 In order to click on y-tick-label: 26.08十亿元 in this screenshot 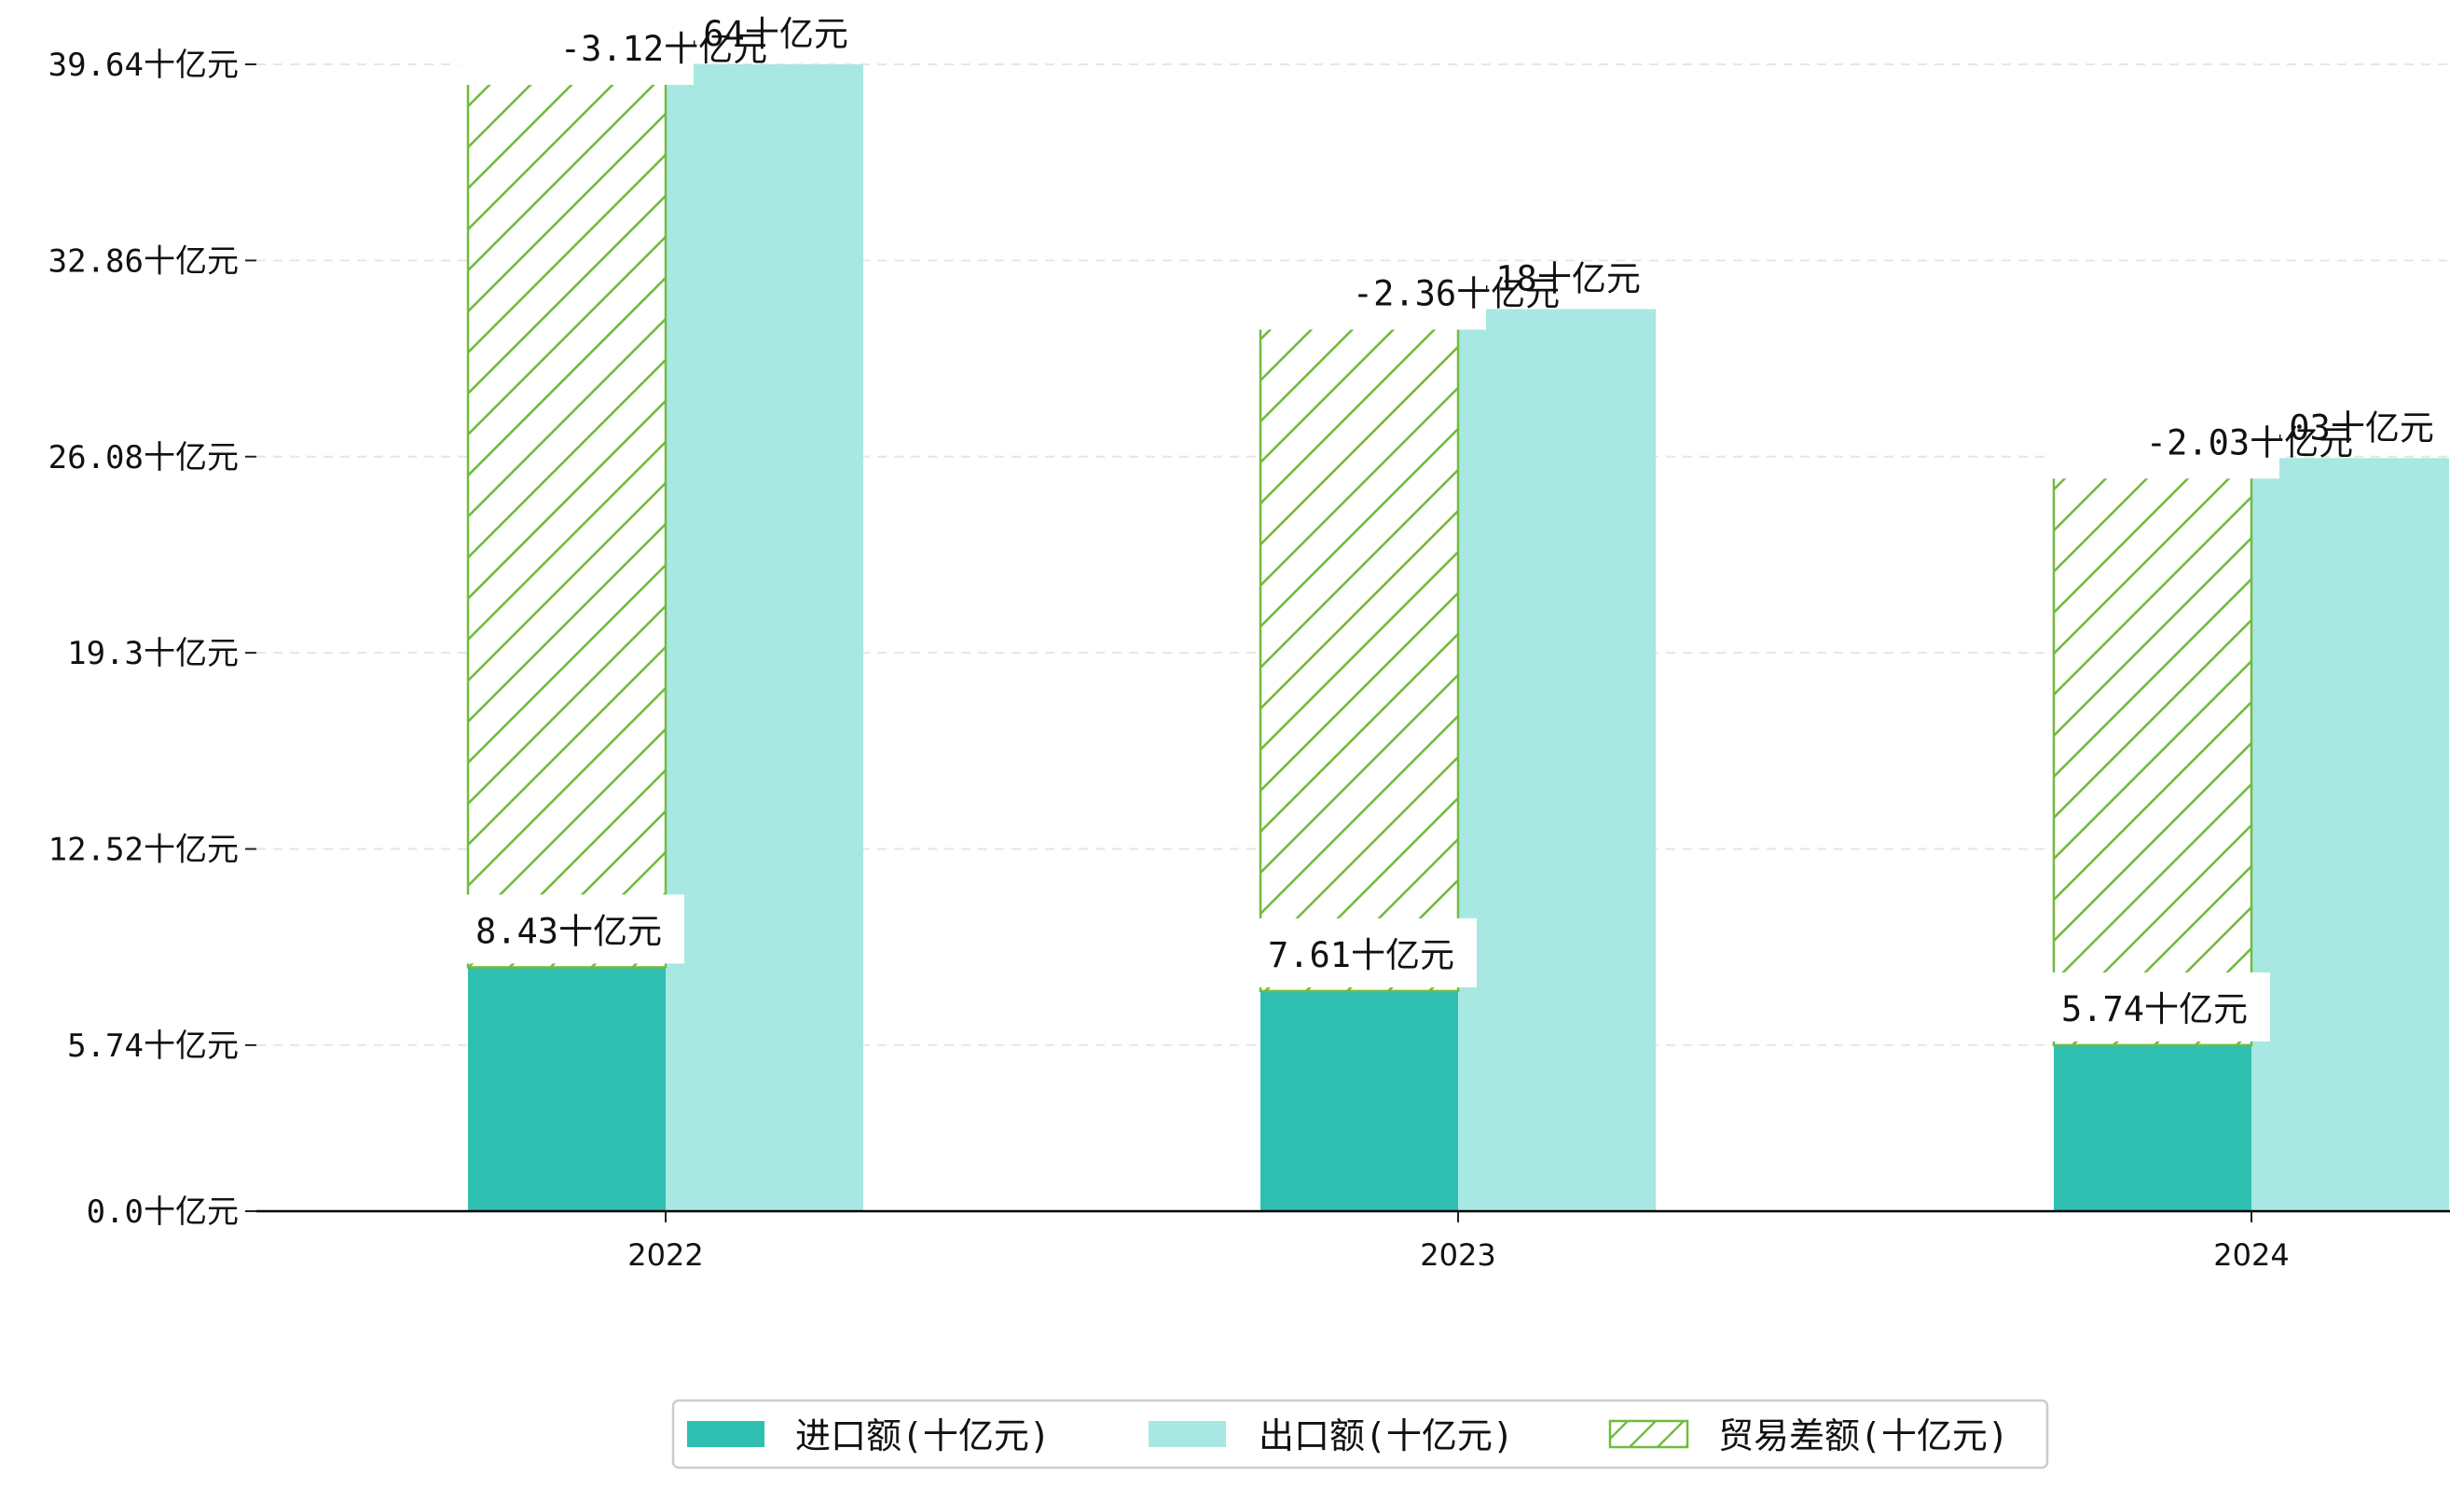, I will do `click(143, 457)`.